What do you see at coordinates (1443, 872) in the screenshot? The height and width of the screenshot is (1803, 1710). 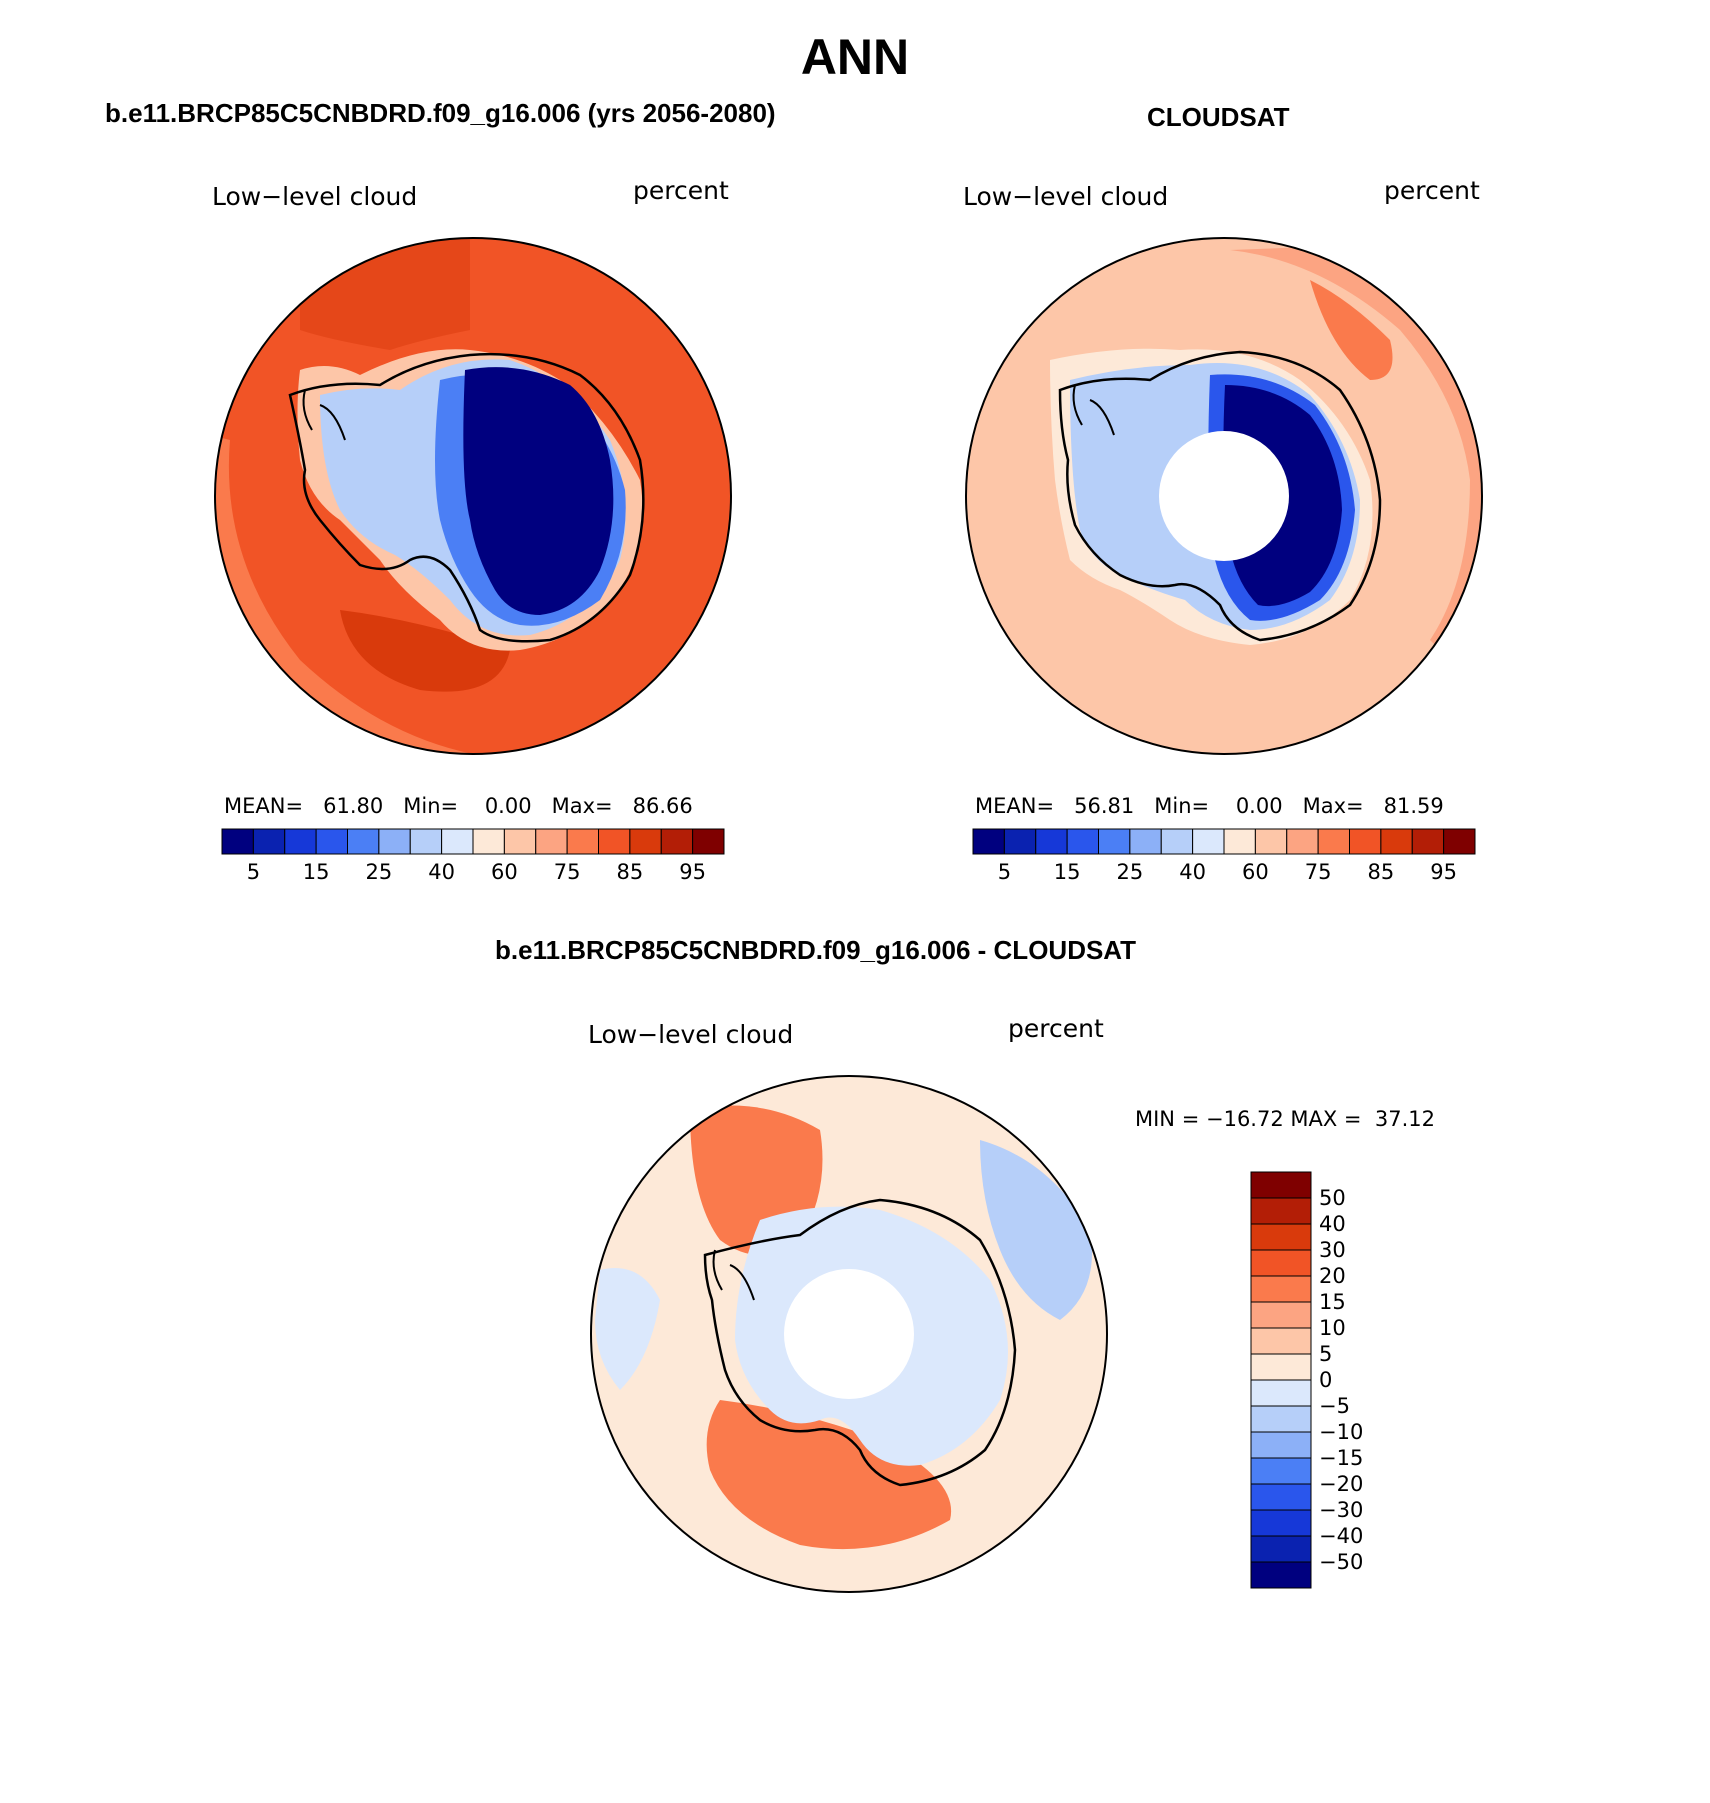 I see `obs-colorbar-tick: 95` at bounding box center [1443, 872].